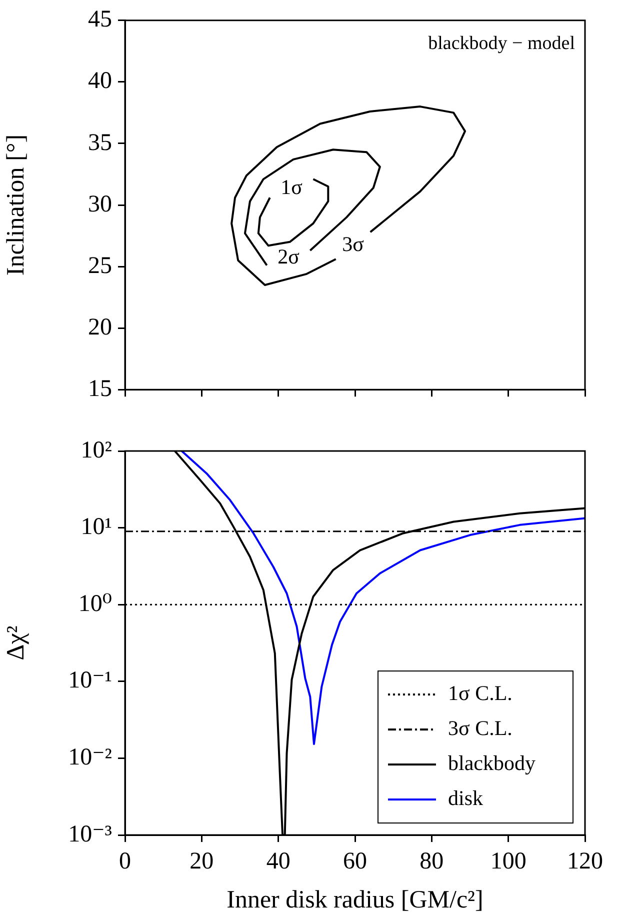  I want to click on y-axis-title: Inclination [°], so click(16, 205).